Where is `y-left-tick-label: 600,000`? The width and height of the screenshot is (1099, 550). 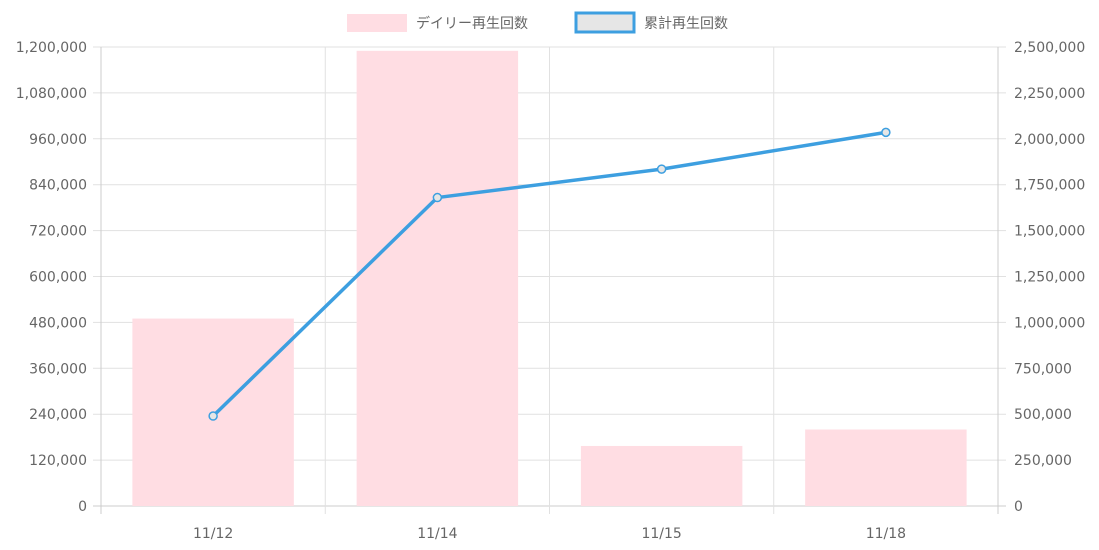 y-left-tick-label: 600,000 is located at coordinates (58, 278).